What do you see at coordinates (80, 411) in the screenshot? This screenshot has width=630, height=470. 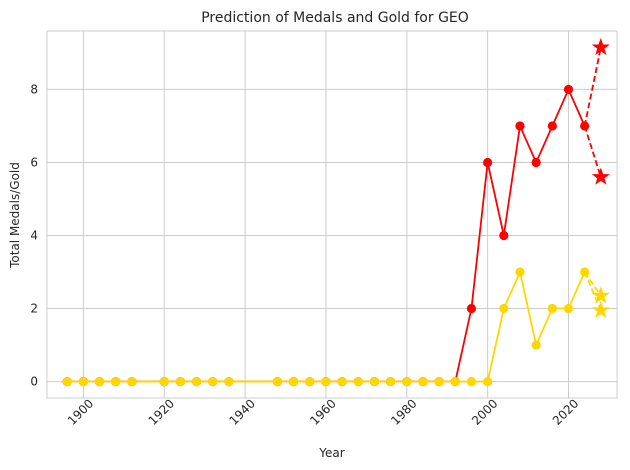 I see `x-tick-label: 1900` at bounding box center [80, 411].